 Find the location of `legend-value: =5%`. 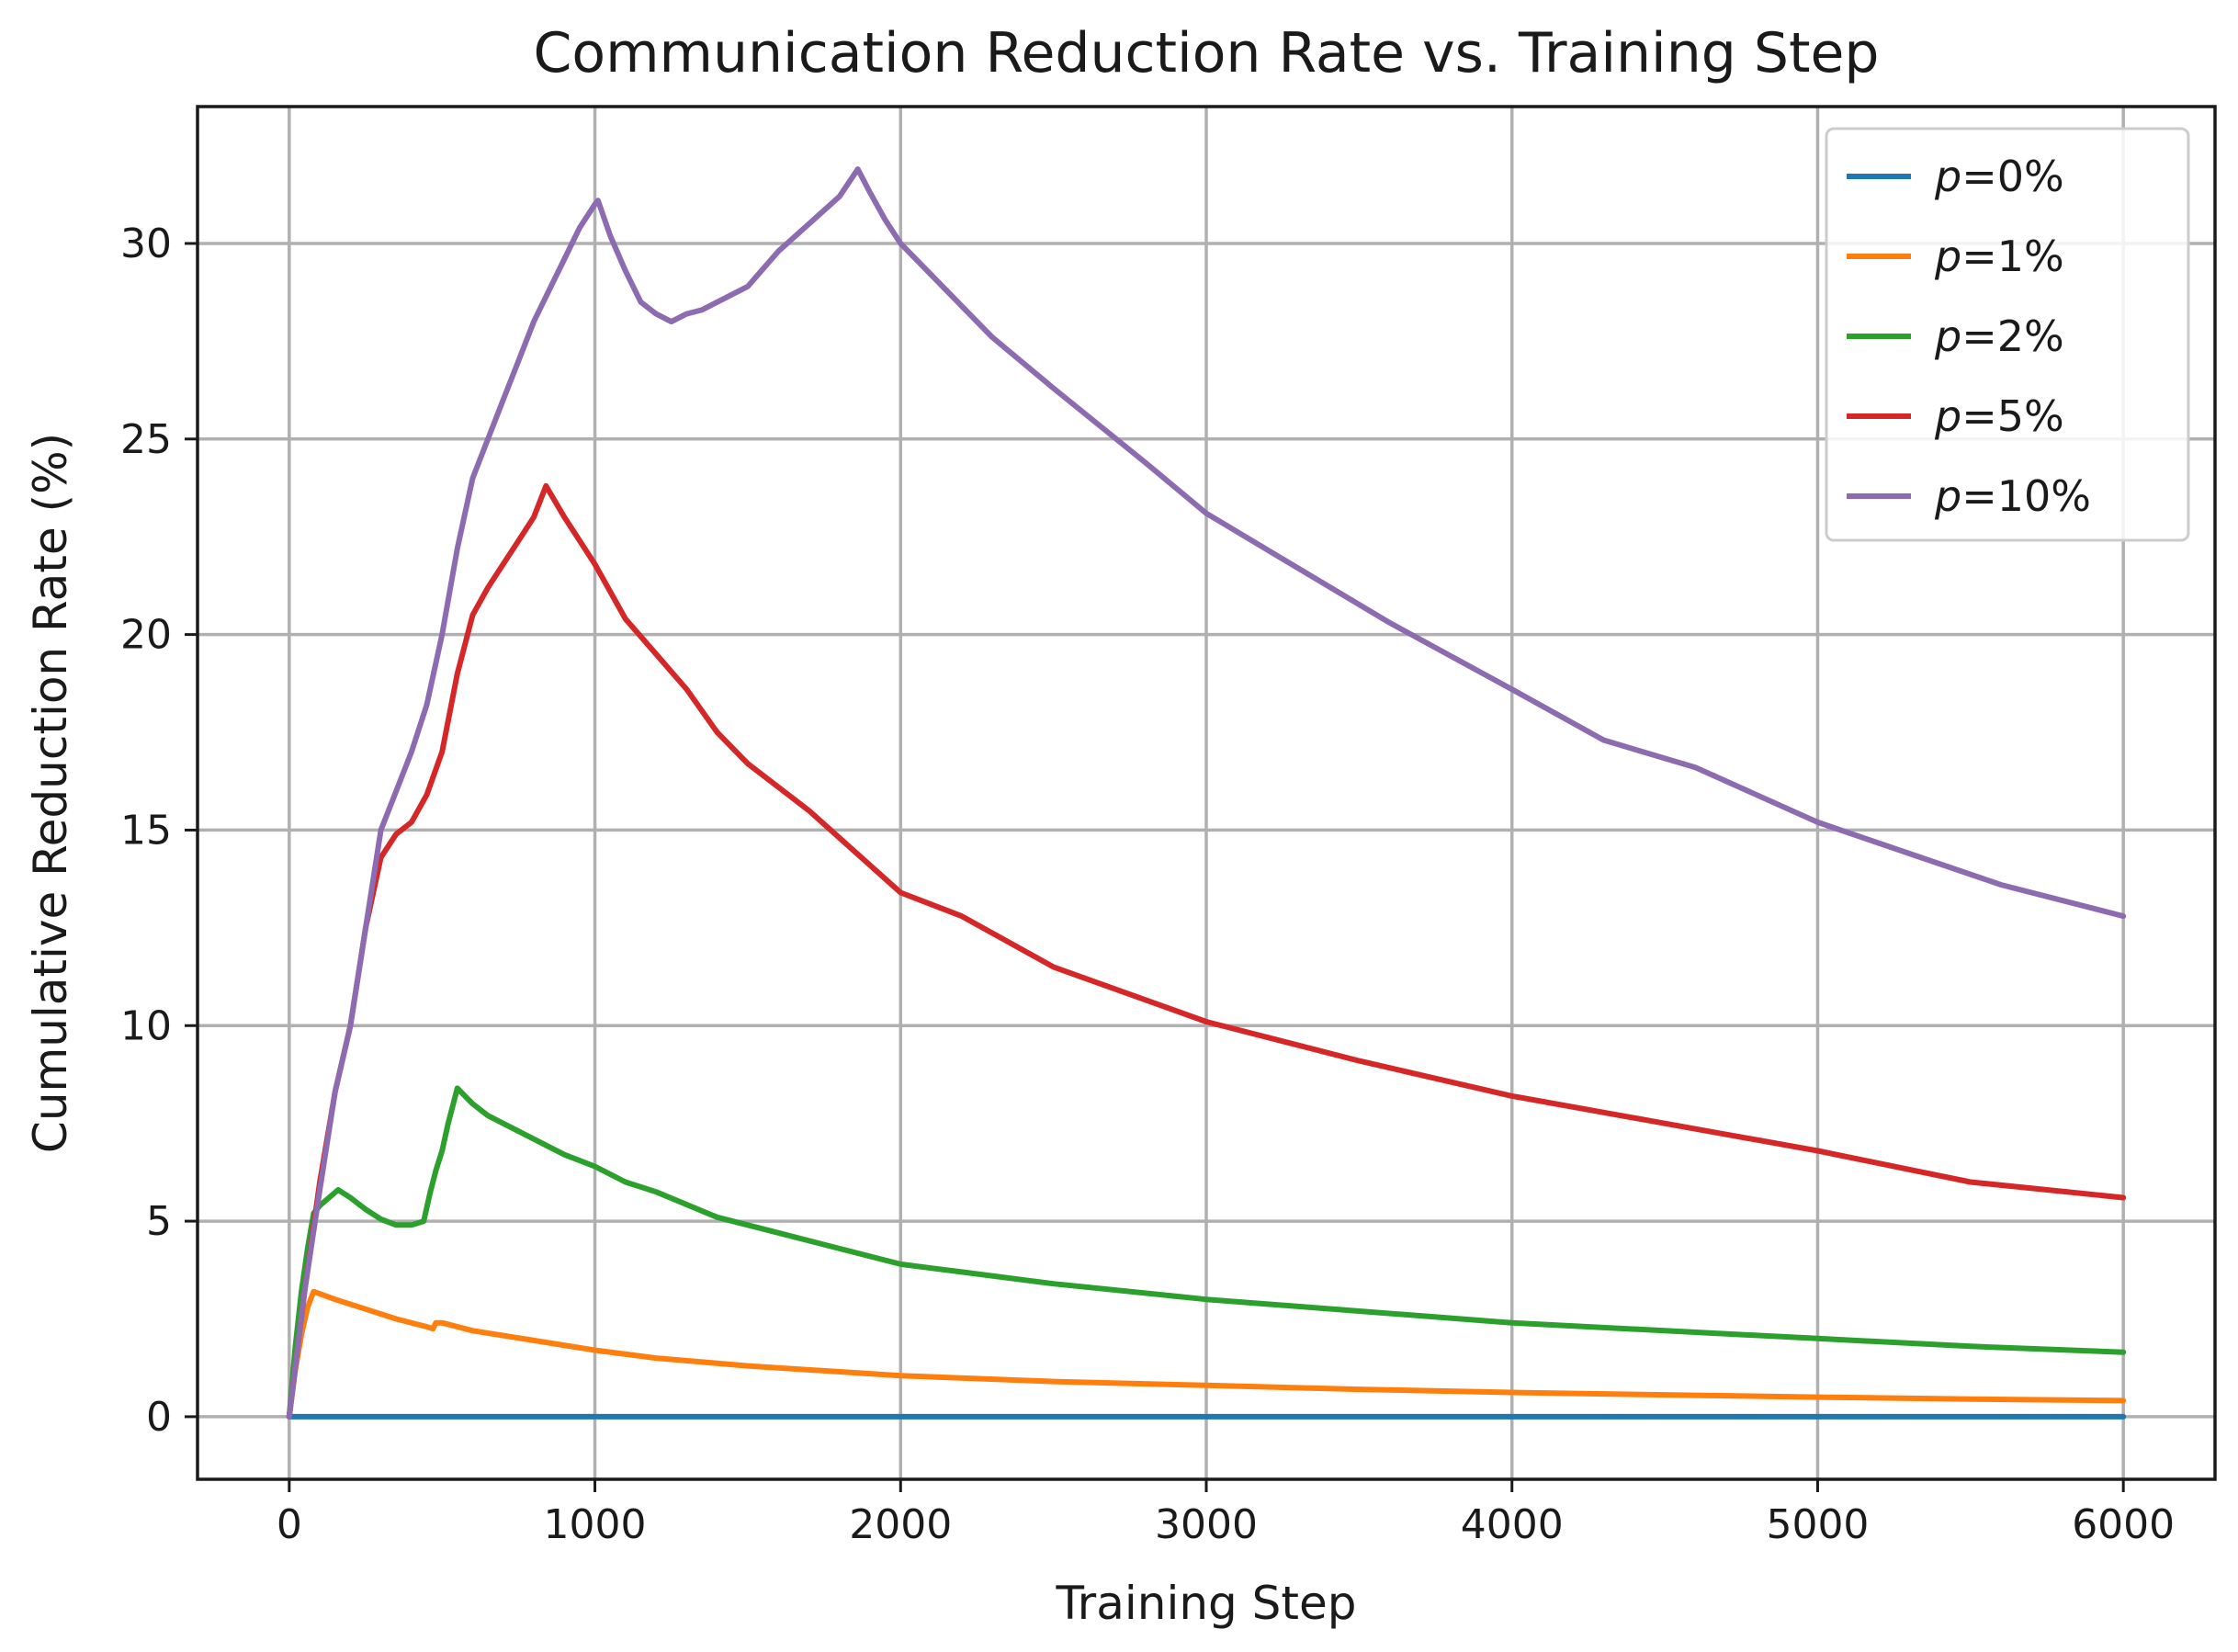

legend-value: =5% is located at coordinates (2013, 416).